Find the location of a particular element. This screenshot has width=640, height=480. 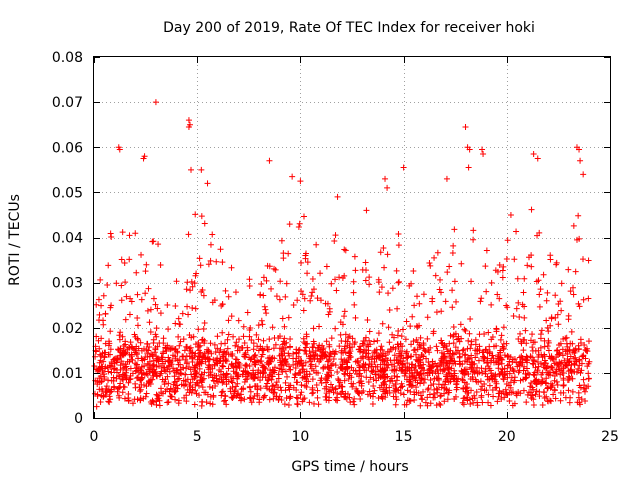

y-tick-label: 0.02 is located at coordinates (67, 329).